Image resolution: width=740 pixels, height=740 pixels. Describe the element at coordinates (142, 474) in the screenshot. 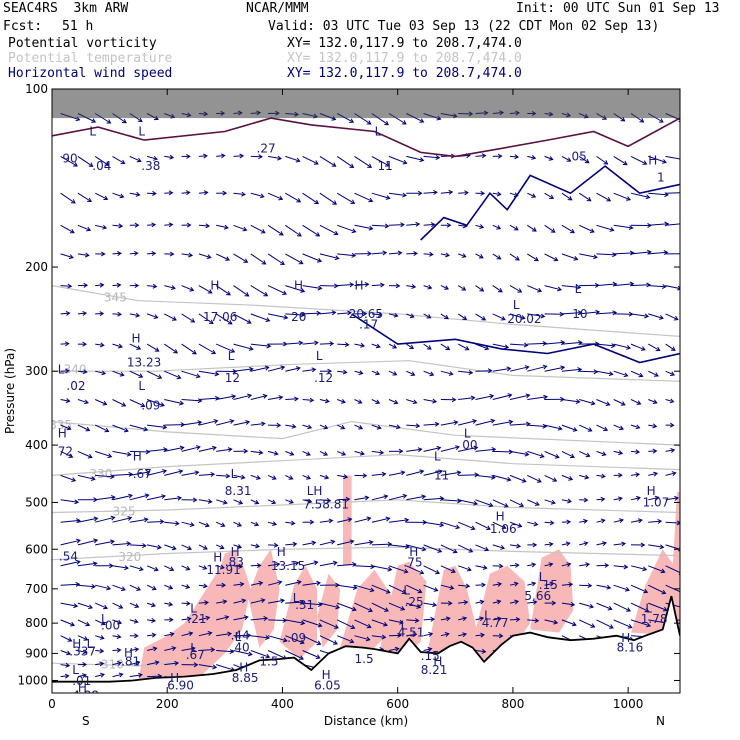

I see `pv-value-label: .67` at that location.